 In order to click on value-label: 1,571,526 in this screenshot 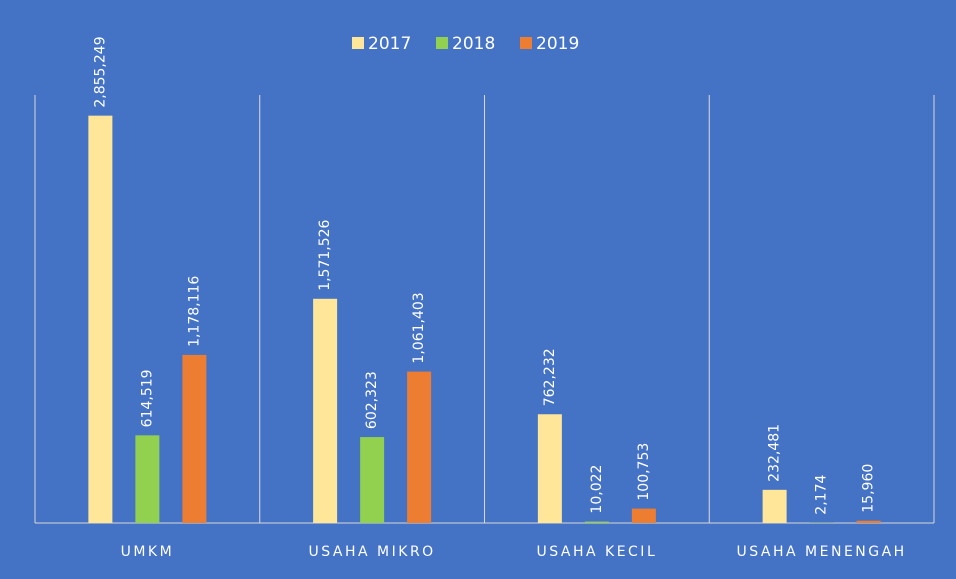, I will do `click(325, 254)`.